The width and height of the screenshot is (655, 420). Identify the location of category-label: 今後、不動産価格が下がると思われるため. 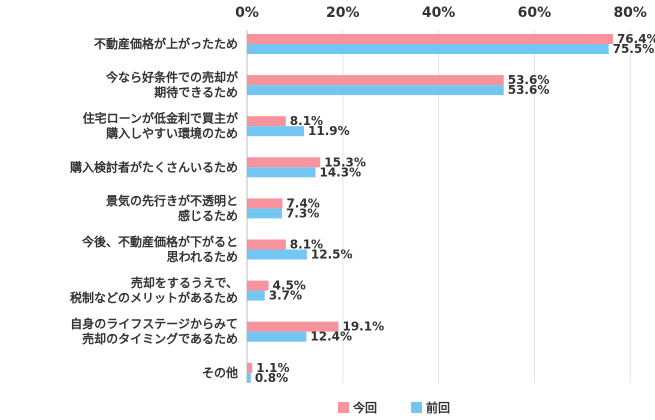
(159, 249).